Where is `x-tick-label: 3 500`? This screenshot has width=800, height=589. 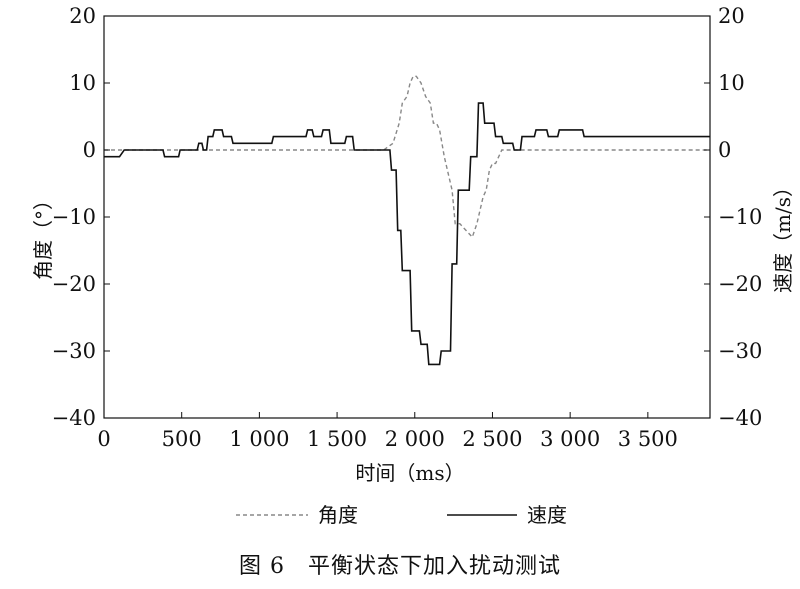
x-tick-label: 3 500 is located at coordinates (648, 439).